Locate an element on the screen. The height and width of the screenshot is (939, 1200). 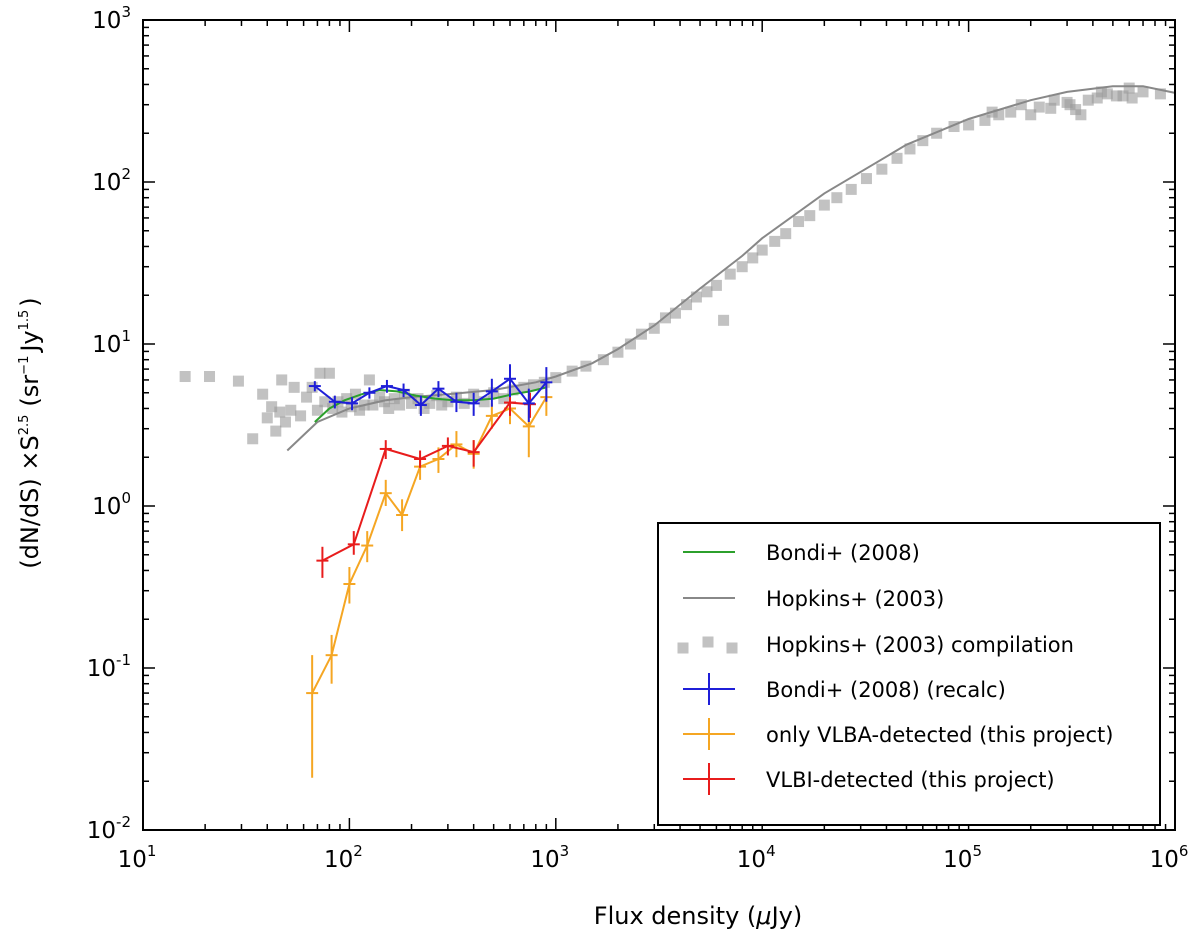
legend-box is located at coordinates (909, 674).